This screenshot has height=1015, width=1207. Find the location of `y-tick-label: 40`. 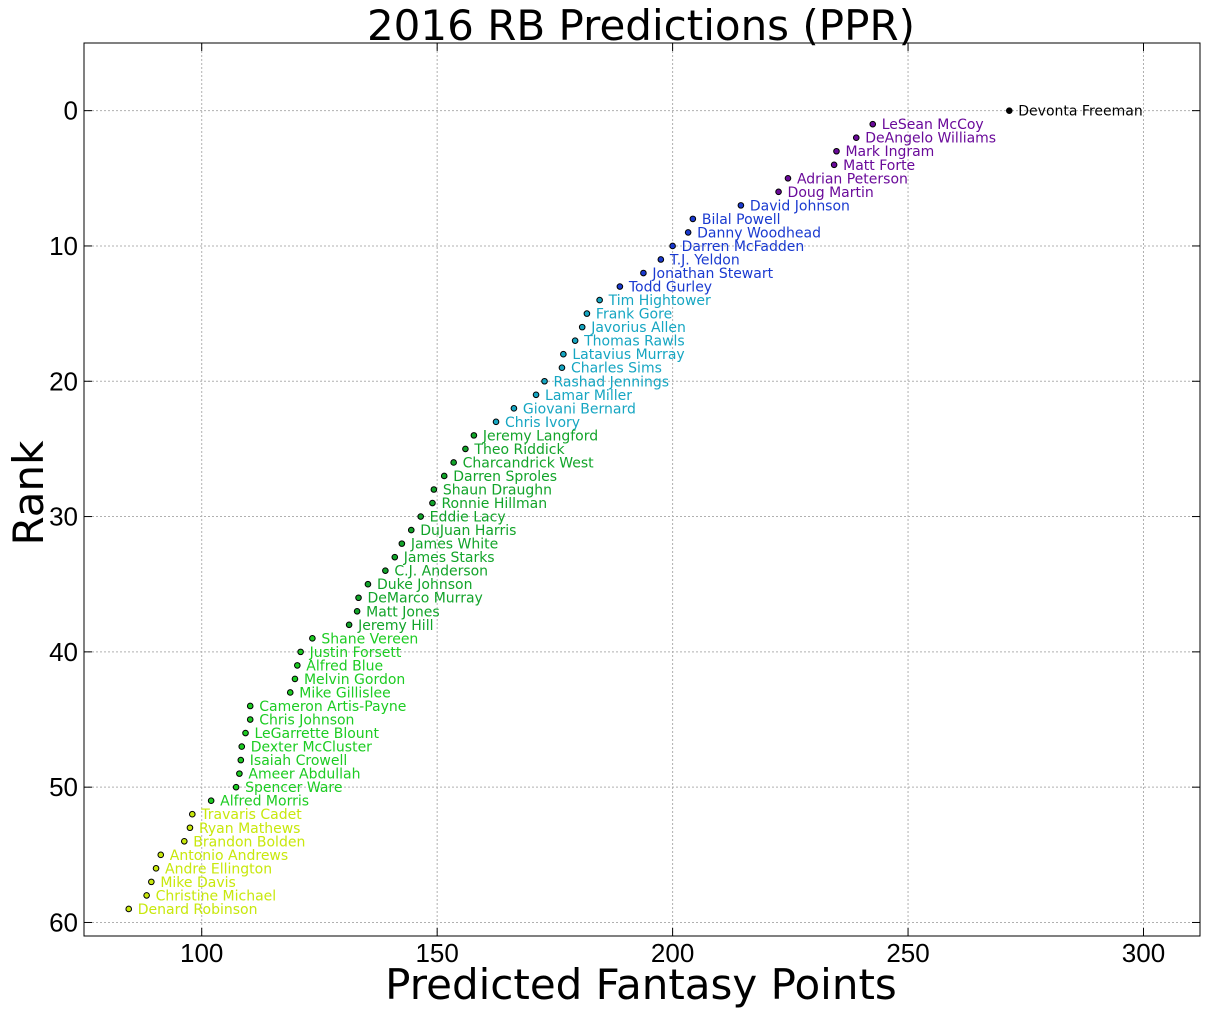

y-tick-label: 40 is located at coordinates (63, 652).